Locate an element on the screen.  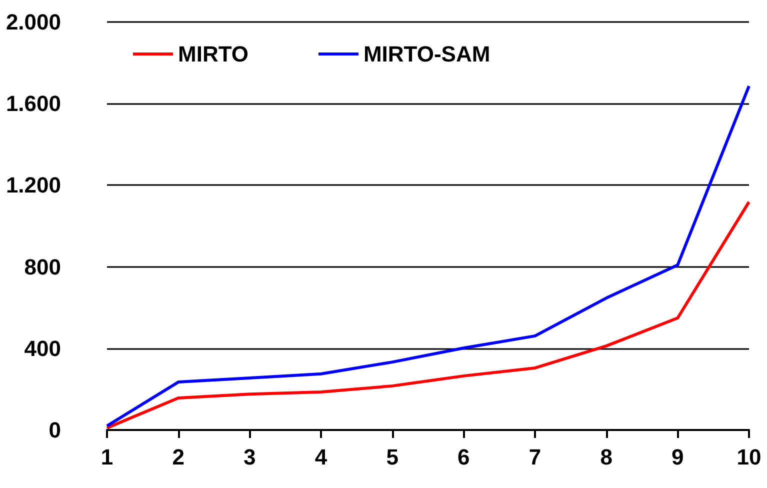
legend-label: MIRTO is located at coordinates (213, 54).